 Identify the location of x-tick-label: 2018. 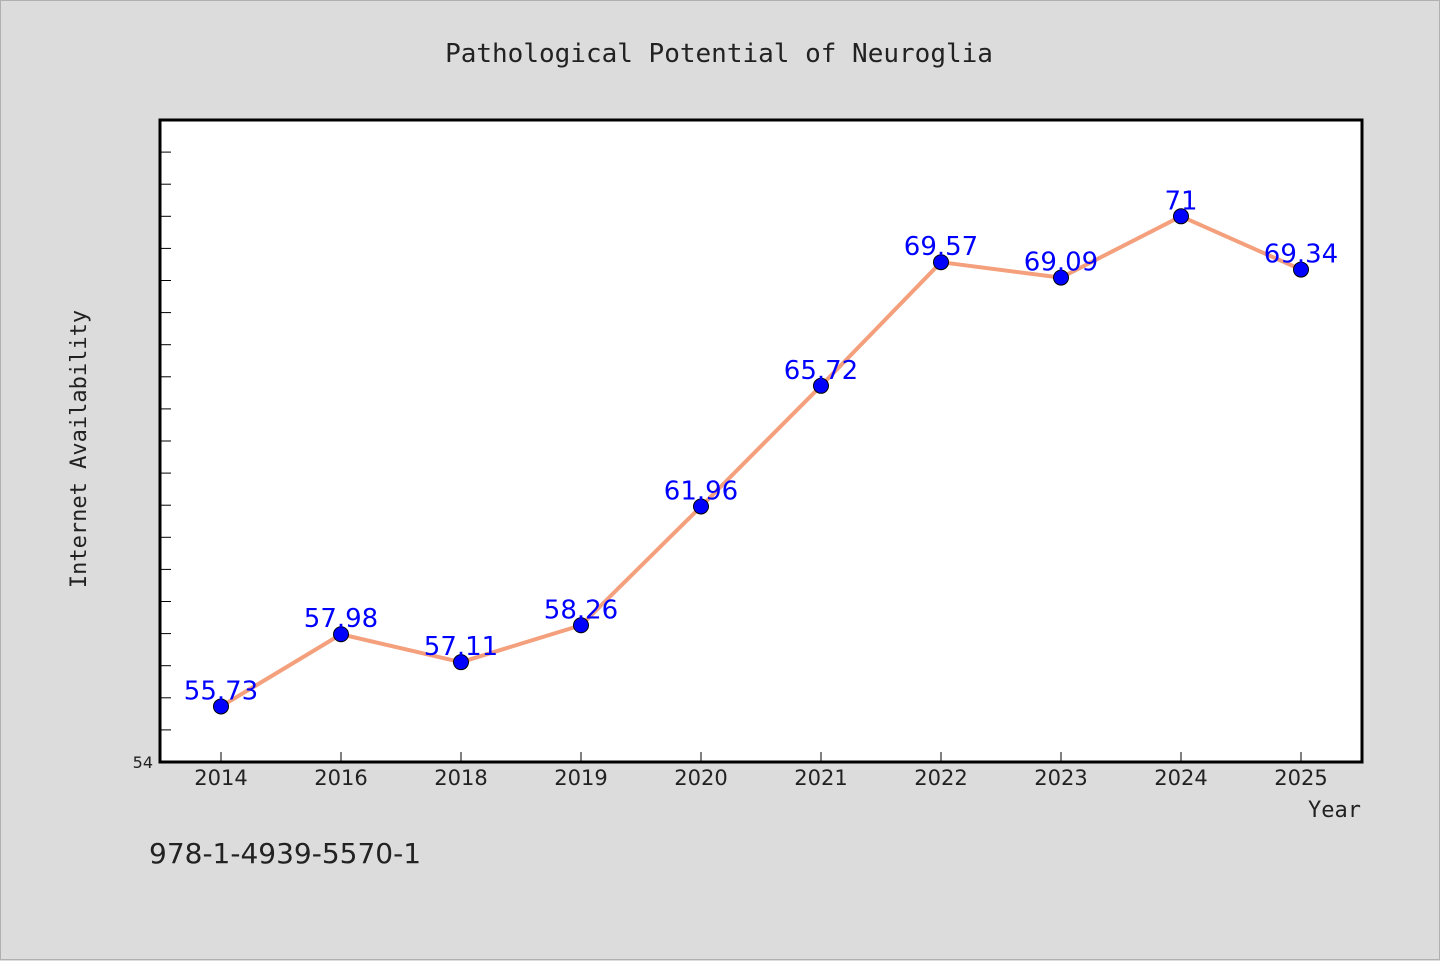
(460, 778).